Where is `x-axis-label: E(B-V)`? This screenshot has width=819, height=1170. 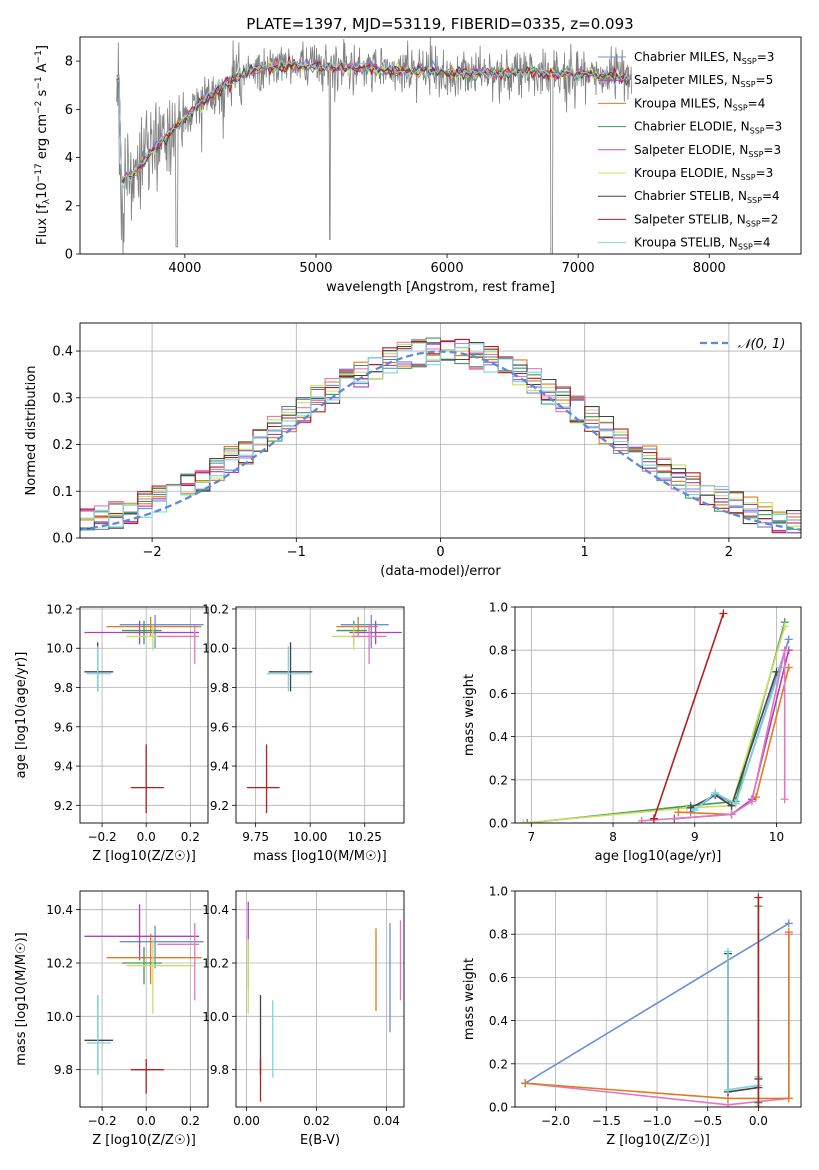
x-axis-label: E(B-V) is located at coordinates (320, 1140).